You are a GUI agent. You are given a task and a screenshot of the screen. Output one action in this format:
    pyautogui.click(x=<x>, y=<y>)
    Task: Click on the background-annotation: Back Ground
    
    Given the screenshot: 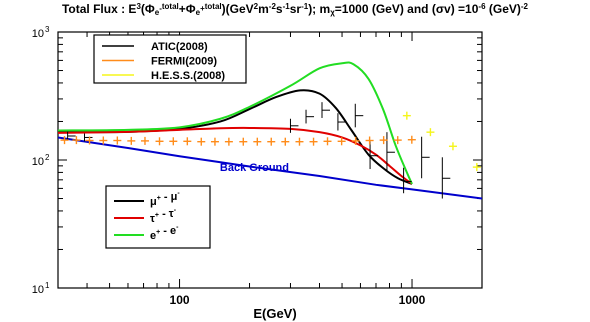 What is the action you would take?
    pyautogui.click(x=254, y=168)
    